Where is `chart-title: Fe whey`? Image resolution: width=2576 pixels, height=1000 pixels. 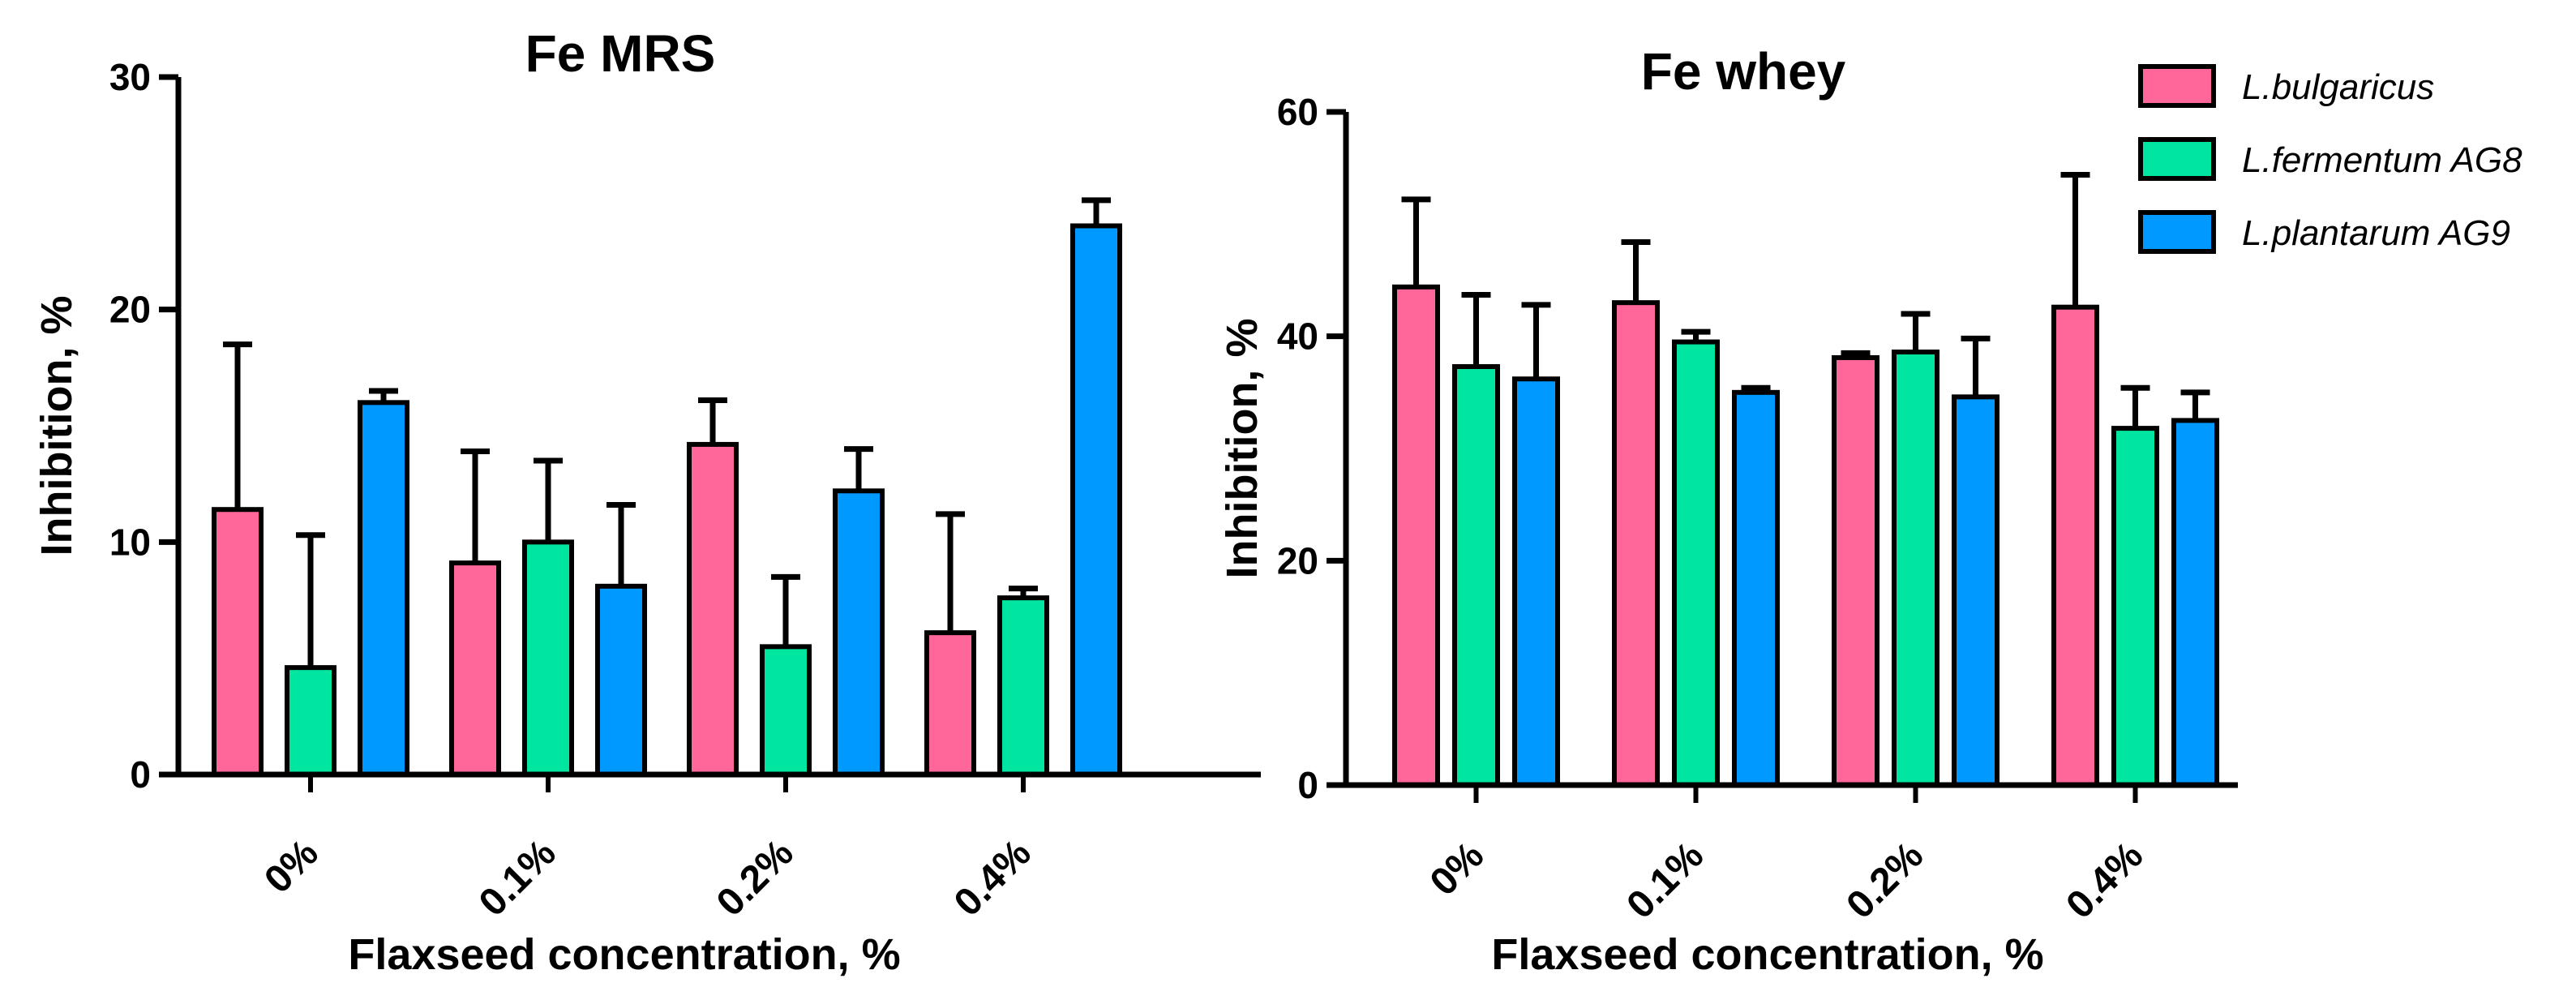 chart-title: Fe whey is located at coordinates (1743, 72).